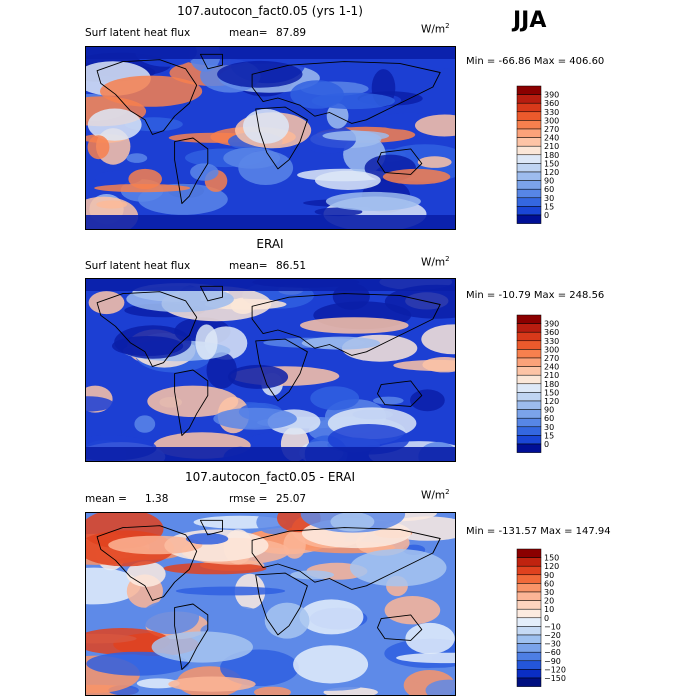 This screenshot has width=700, height=700. What do you see at coordinates (291, 33) in the screenshot?
I see `mean-value: 87.89` at bounding box center [291, 33].